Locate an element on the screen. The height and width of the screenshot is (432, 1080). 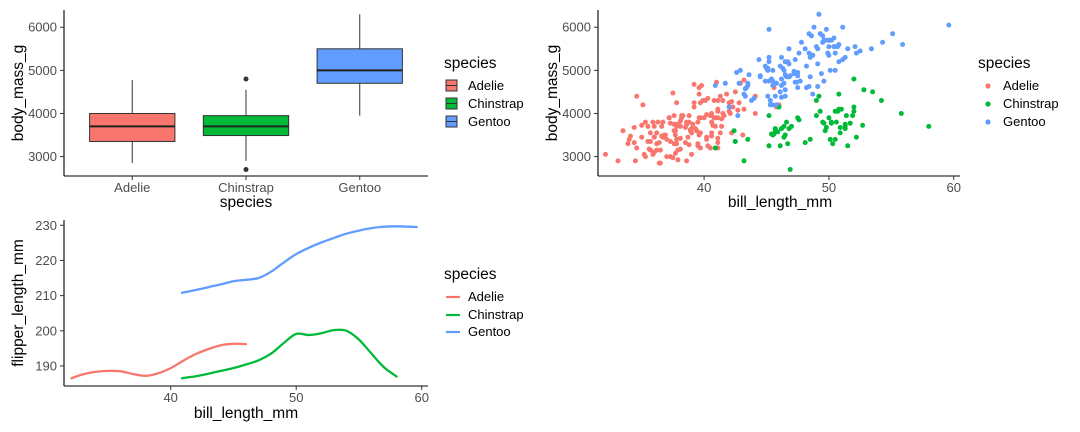
boxplot-y-tick-label: 3000 is located at coordinates (42, 156).